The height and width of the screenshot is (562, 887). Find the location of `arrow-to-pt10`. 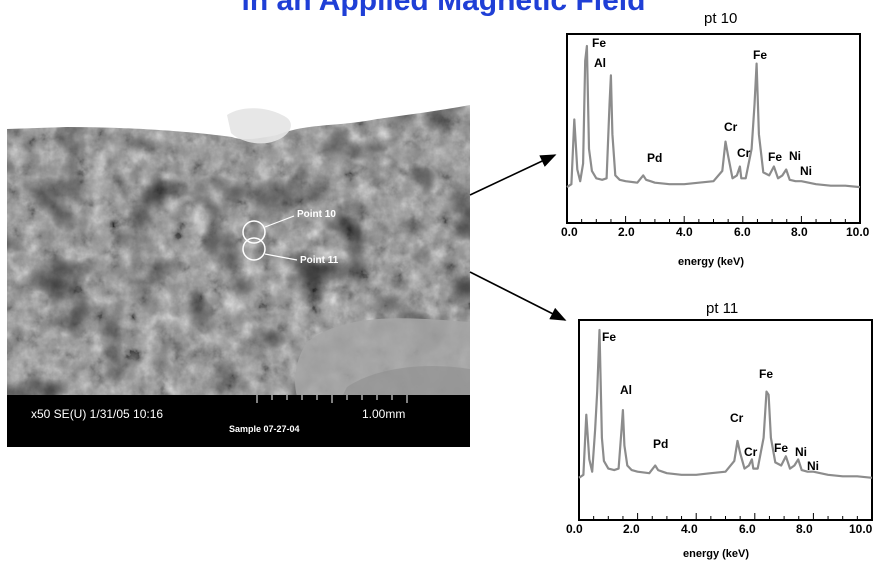

arrow-to-pt10 is located at coordinates (513, 175).